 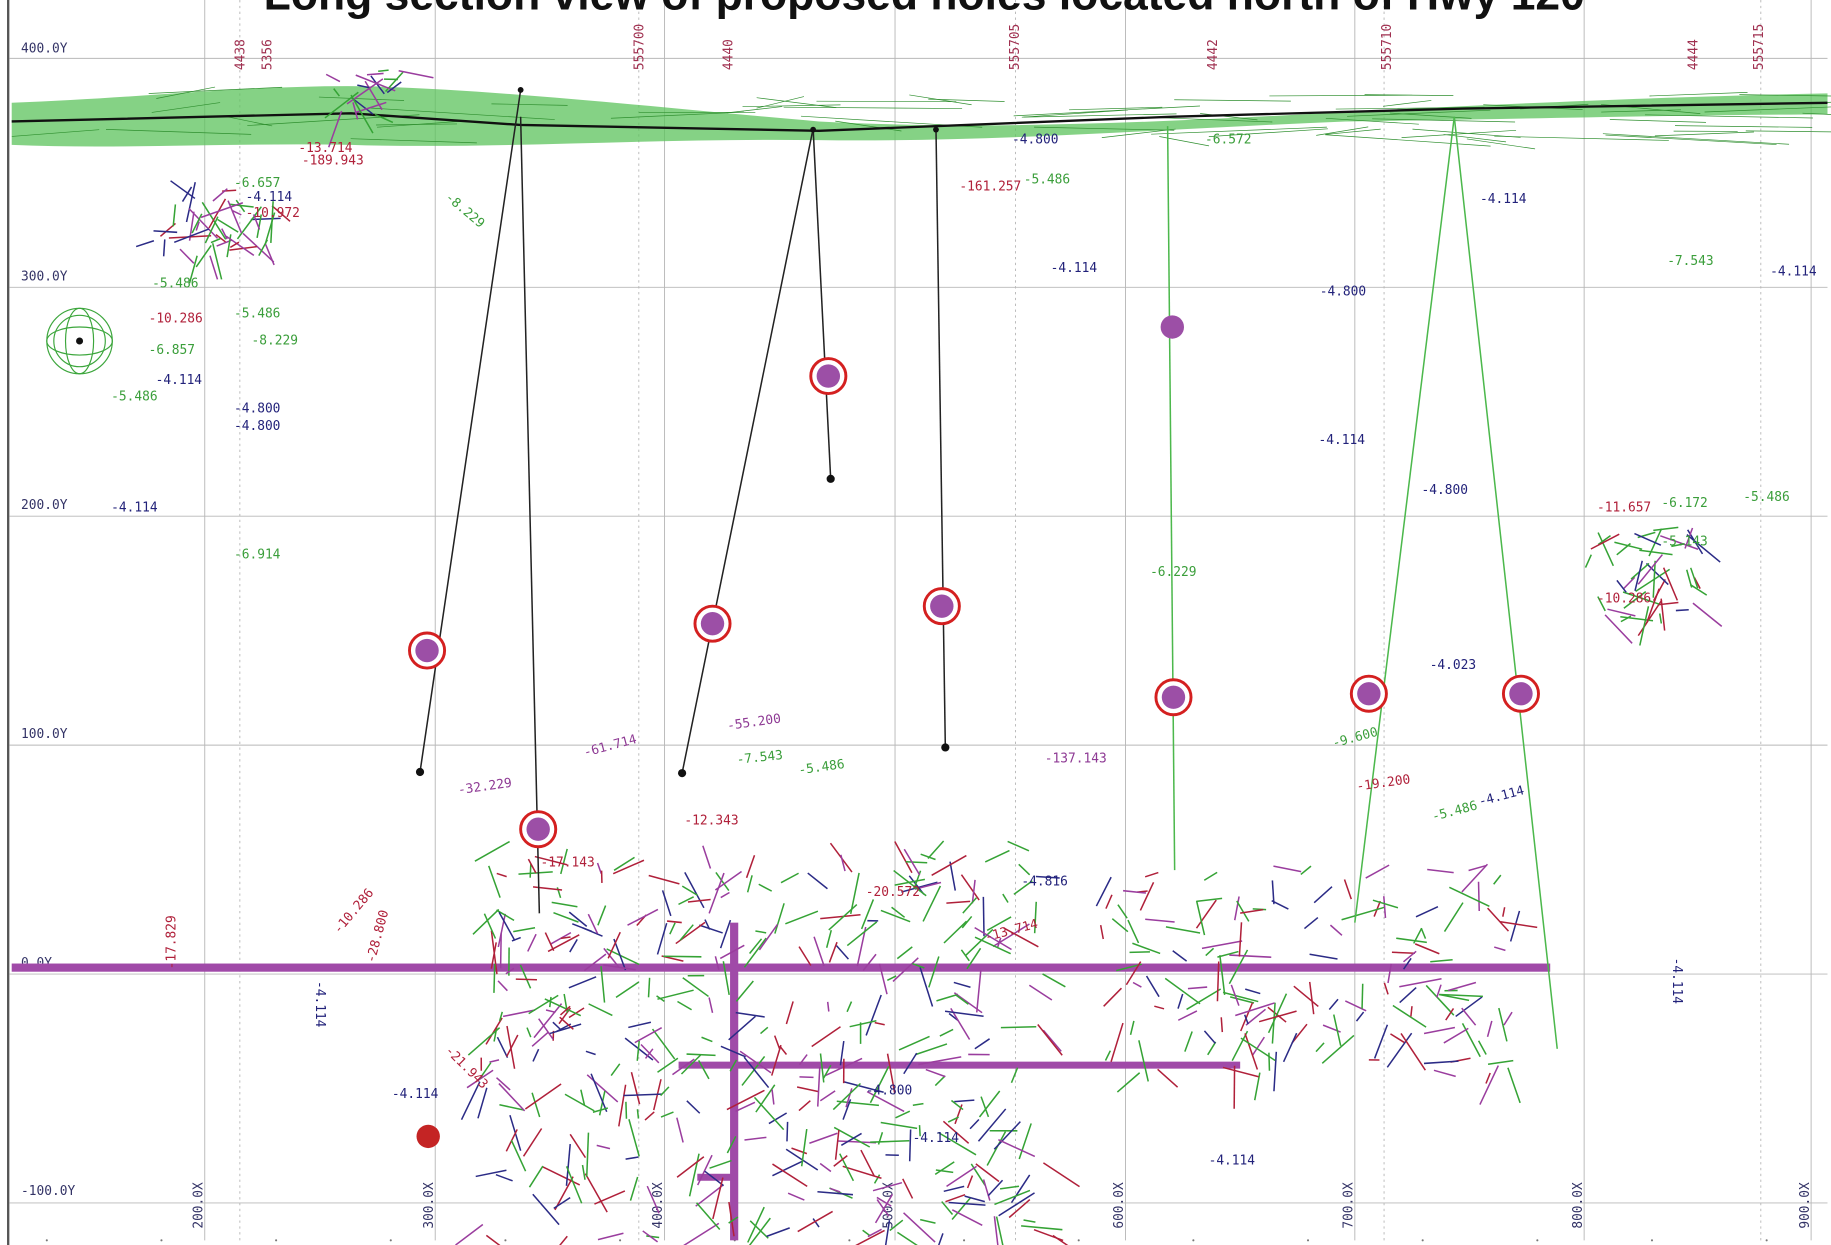 I want to click on assay-label: -4.114, so click(x=936, y=1138).